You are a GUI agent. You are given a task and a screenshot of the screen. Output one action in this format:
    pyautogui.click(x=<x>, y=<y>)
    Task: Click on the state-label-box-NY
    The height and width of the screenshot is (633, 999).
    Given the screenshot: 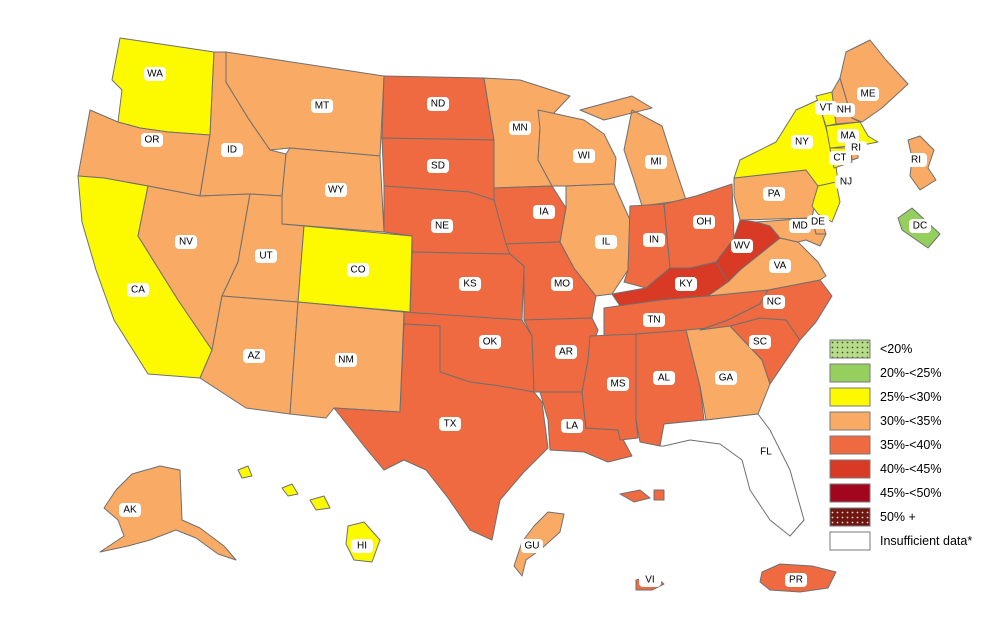 What is the action you would take?
    pyautogui.click(x=802, y=142)
    